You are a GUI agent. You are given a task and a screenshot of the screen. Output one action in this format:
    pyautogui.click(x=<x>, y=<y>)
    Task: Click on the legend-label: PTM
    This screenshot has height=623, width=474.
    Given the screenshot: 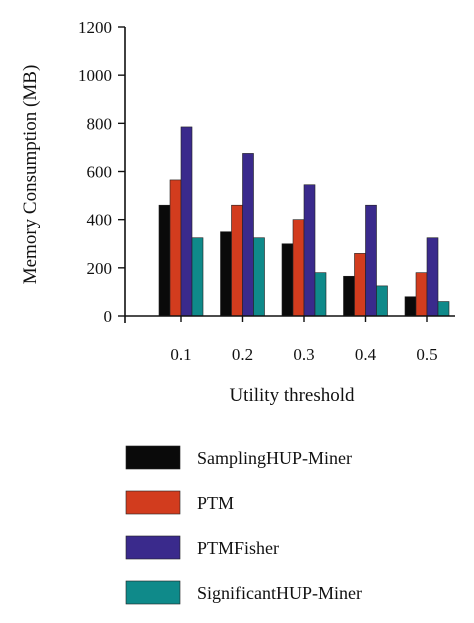 What is the action you would take?
    pyautogui.click(x=215, y=503)
    